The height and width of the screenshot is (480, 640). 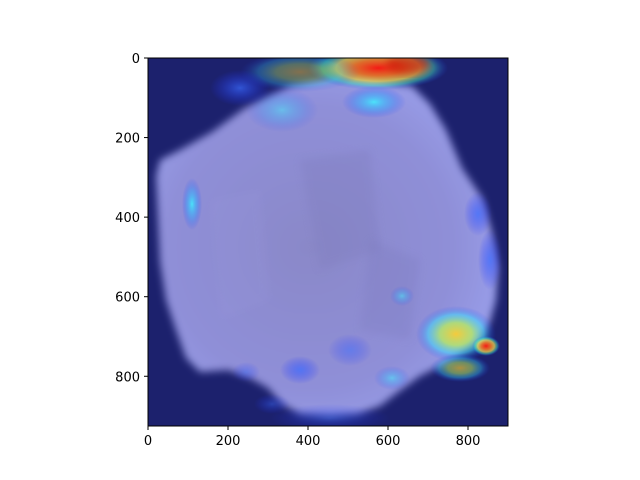 What do you see at coordinates (468, 441) in the screenshot?
I see `x-tick-label: 800` at bounding box center [468, 441].